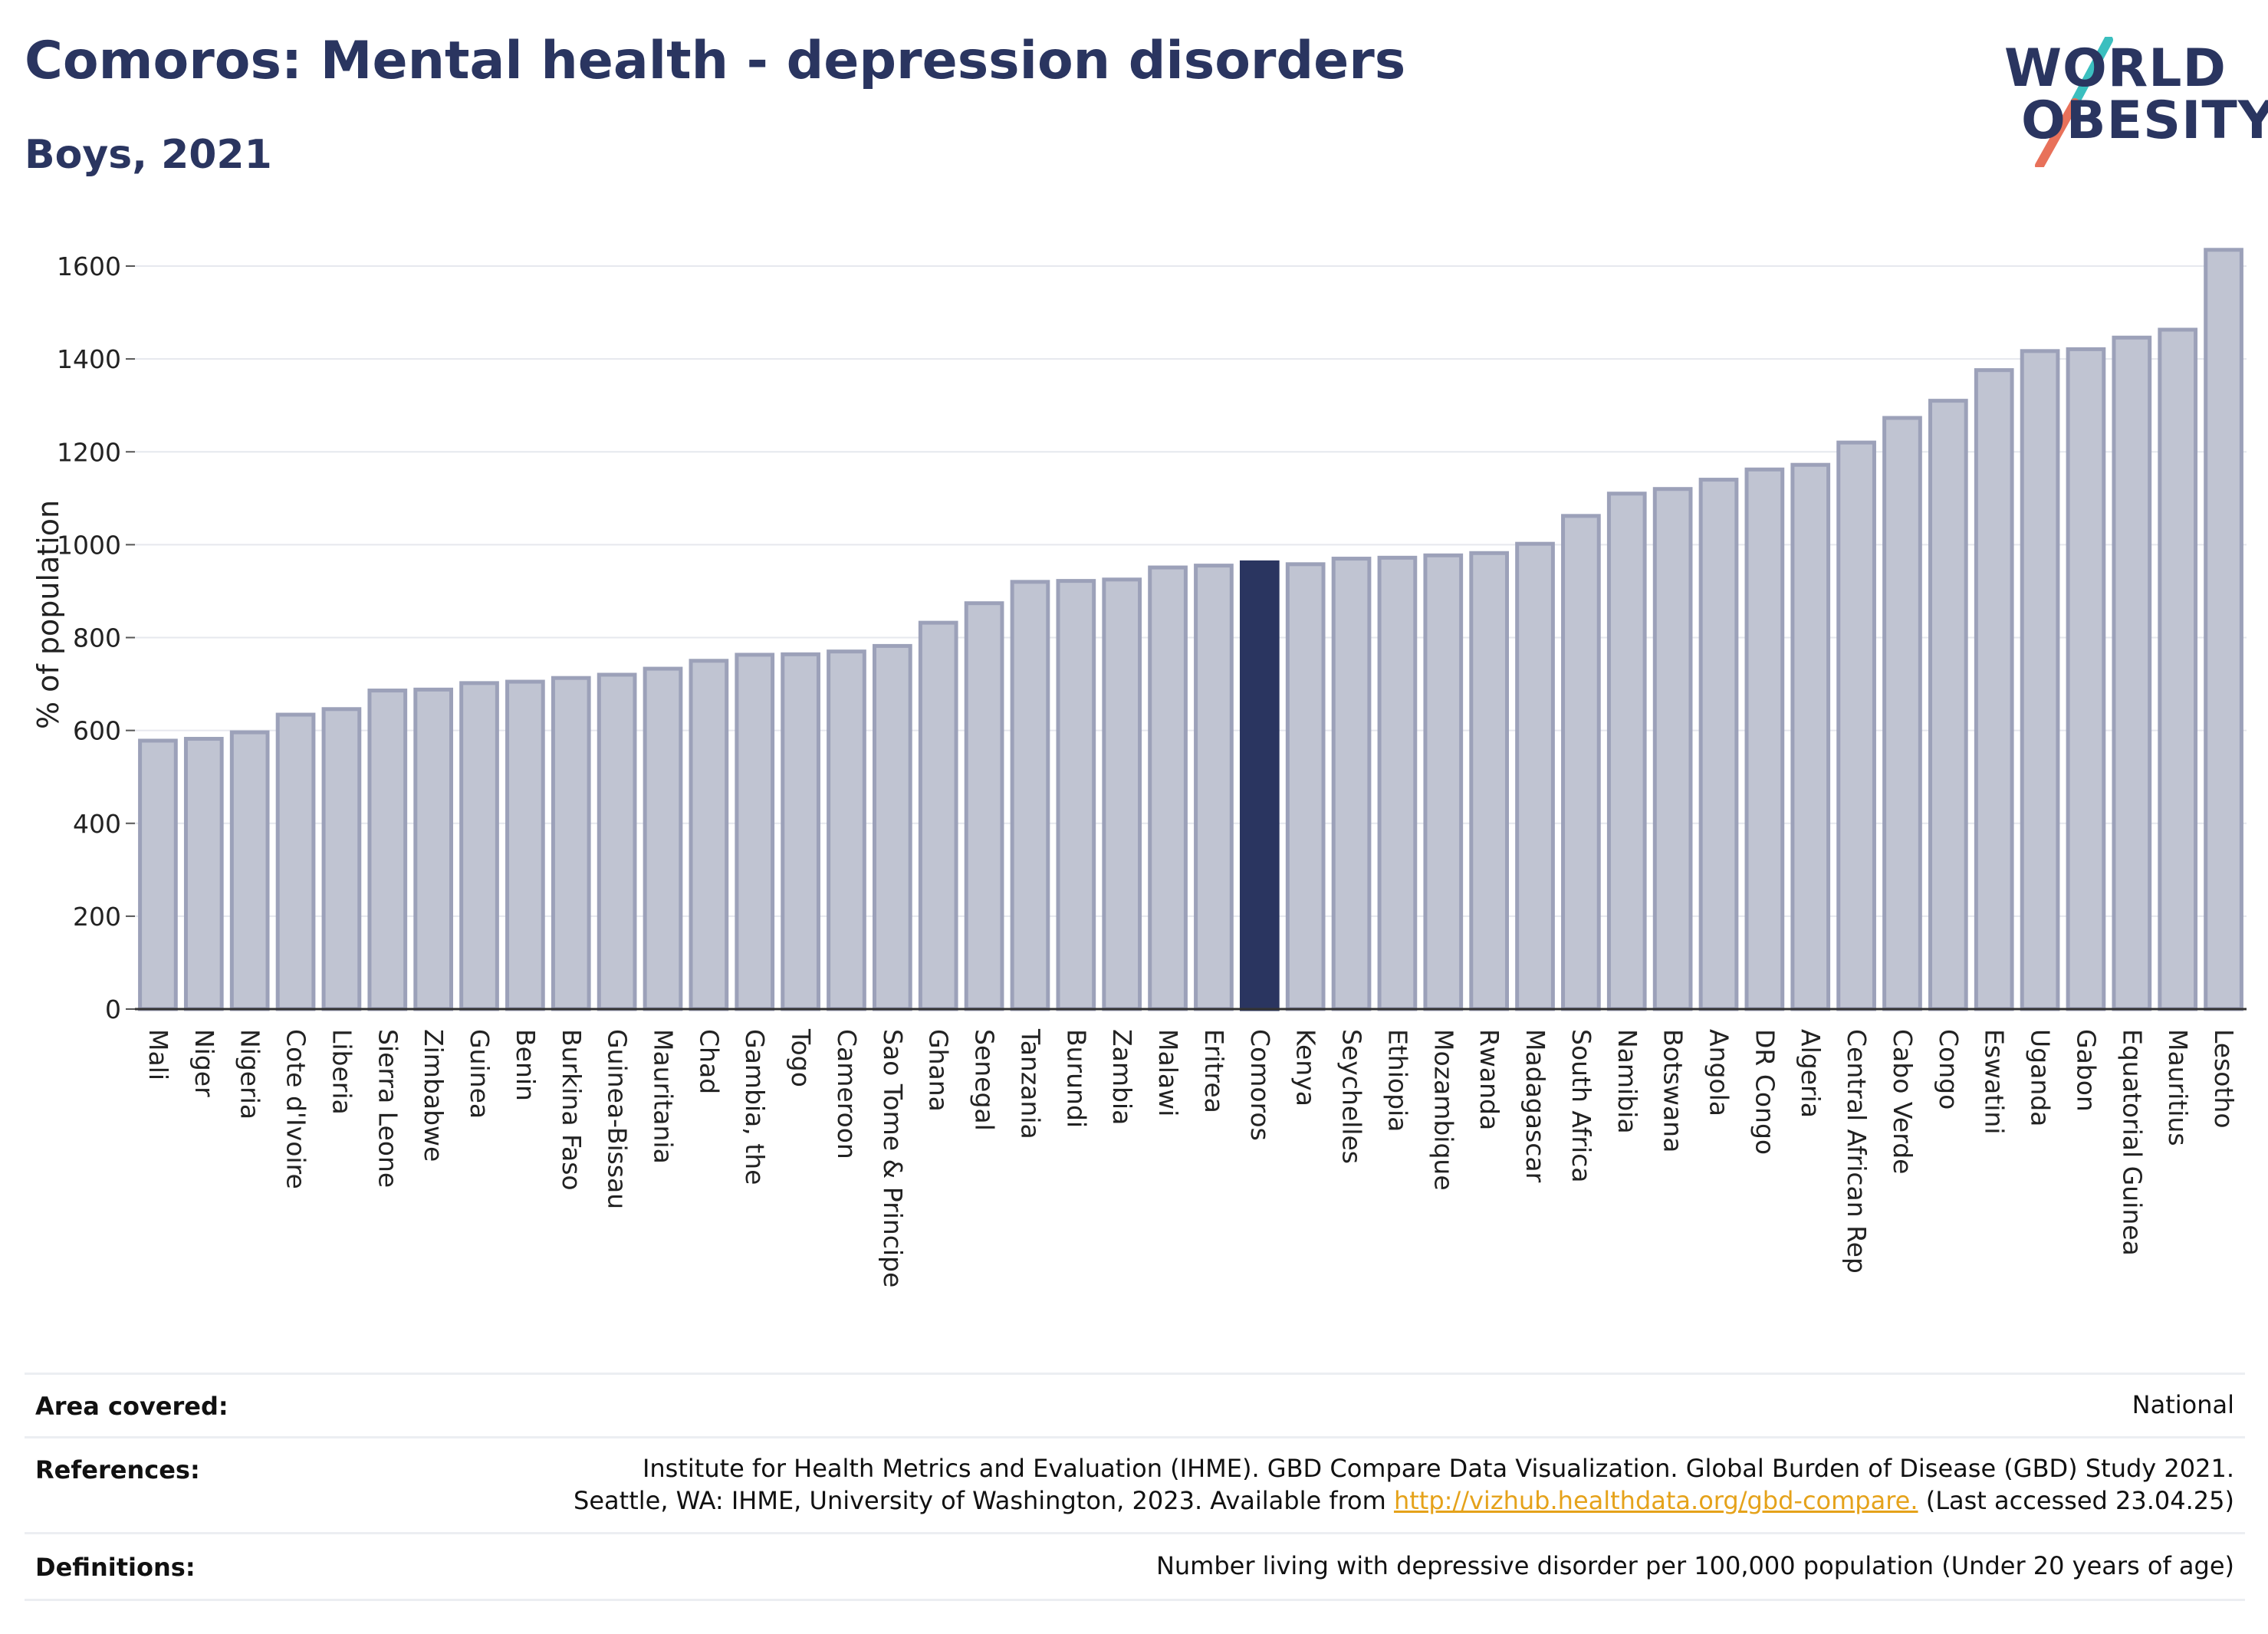  What do you see at coordinates (984, 806) in the screenshot?
I see `bar-senegal` at bounding box center [984, 806].